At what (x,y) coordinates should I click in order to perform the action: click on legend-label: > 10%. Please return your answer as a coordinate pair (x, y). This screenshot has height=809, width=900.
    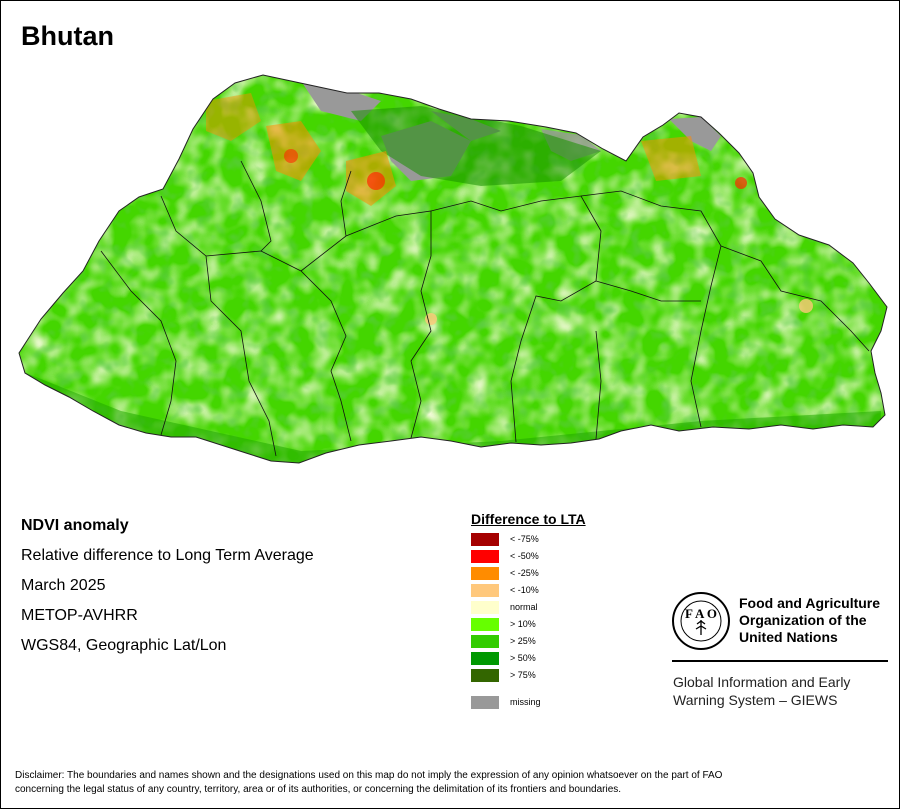
    Looking at the image, I should click on (523, 624).